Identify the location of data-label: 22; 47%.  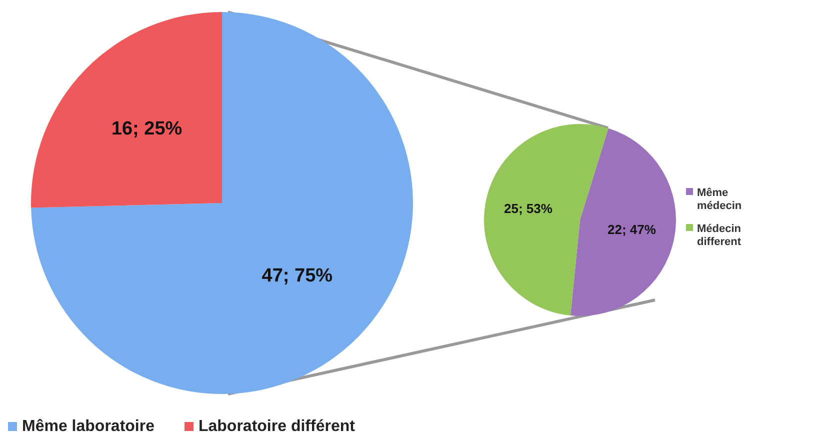
(632, 229).